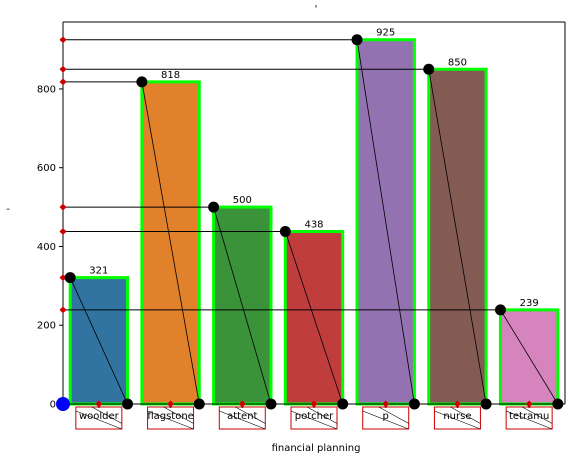 The height and width of the screenshot is (459, 572). I want to click on y-tick-label-400: 400, so click(46, 247).